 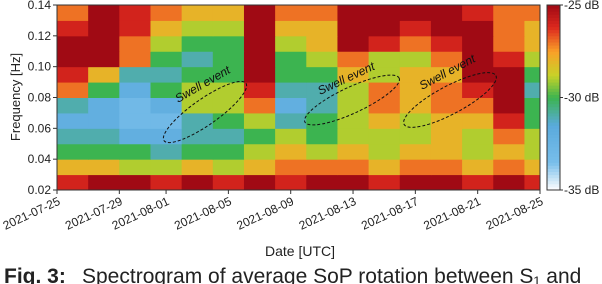 What do you see at coordinates (40, 190) in the screenshot?
I see `y-tick-label: 0.02` at bounding box center [40, 190].